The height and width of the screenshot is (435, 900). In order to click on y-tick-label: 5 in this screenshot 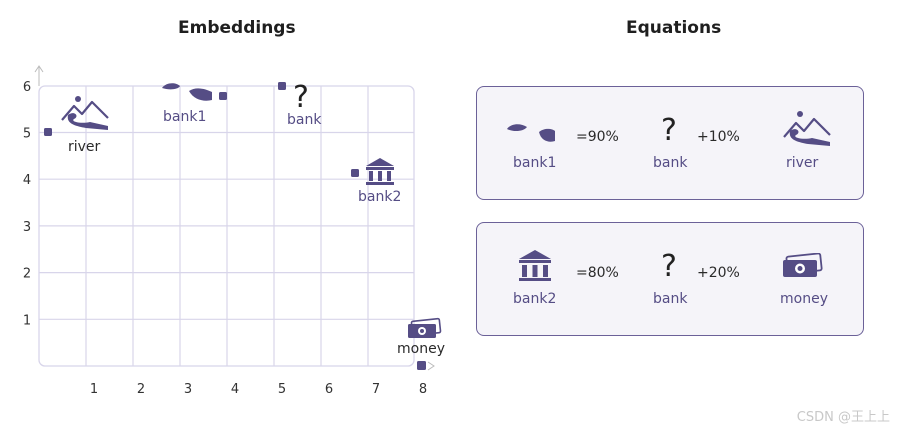, I will do `click(27, 134)`.